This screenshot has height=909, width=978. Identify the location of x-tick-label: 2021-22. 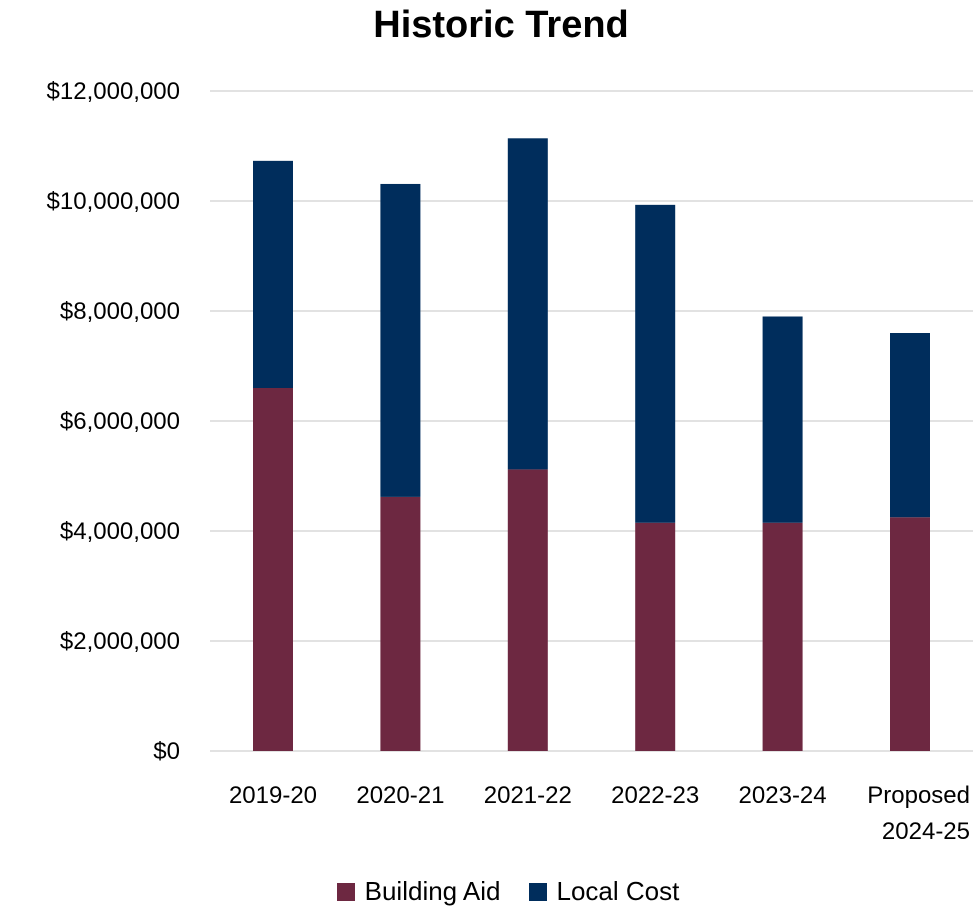
(528, 795).